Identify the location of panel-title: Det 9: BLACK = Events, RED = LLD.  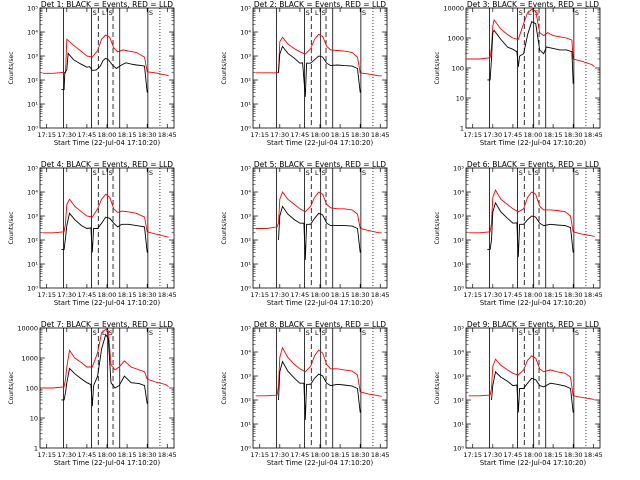
(533, 324).